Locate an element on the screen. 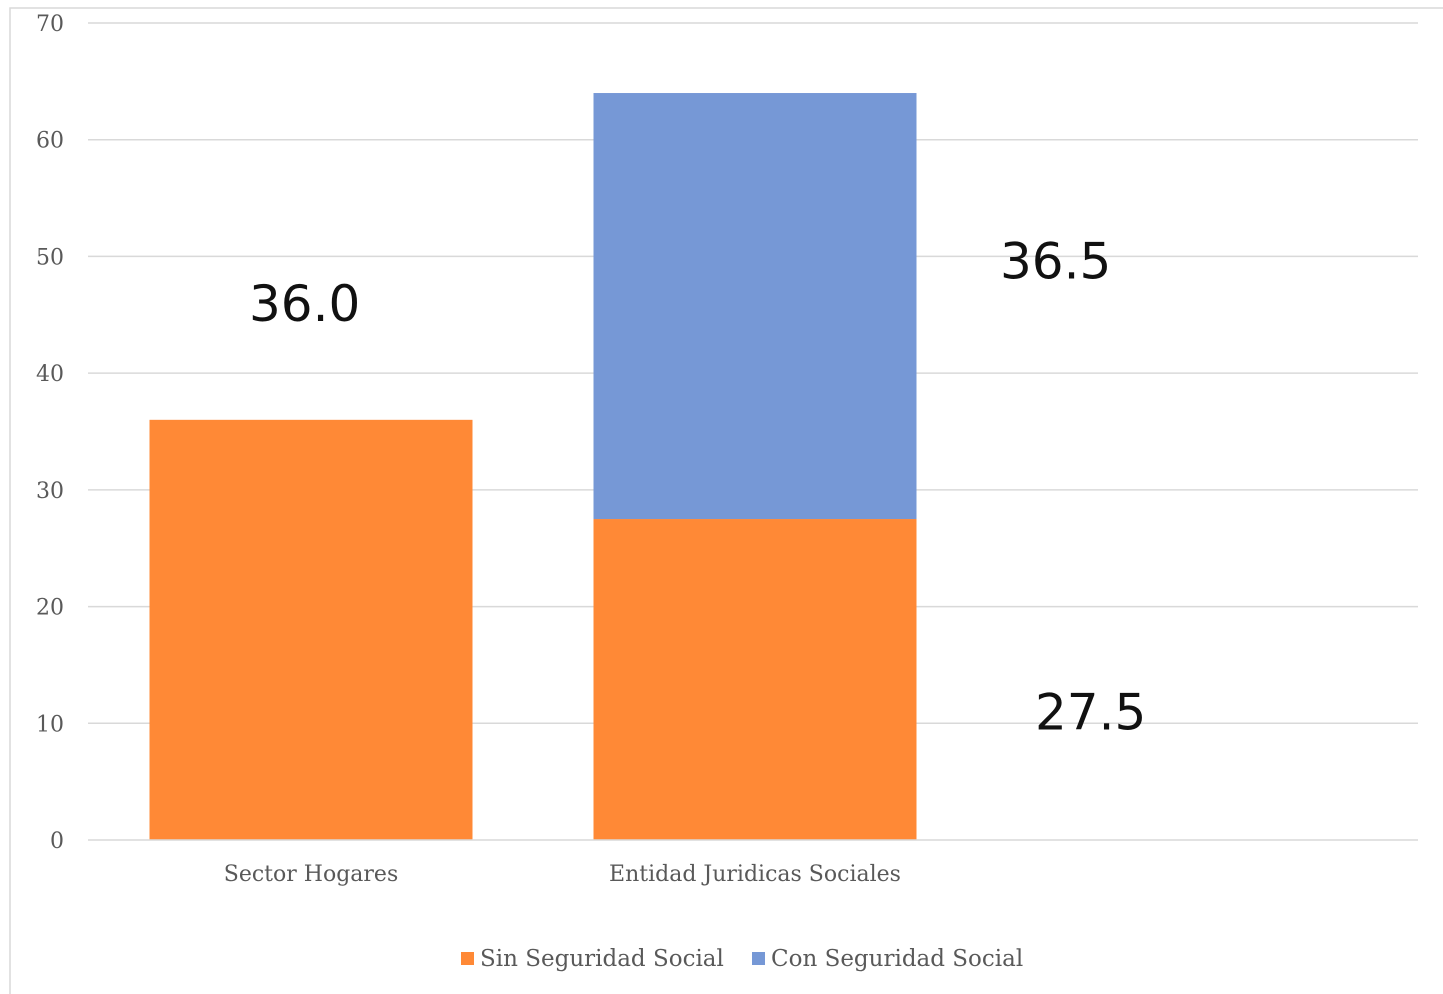 Image resolution: width=1443 pixels, height=994 pixels. x-category-label: Sector Hogares is located at coordinates (311, 874).